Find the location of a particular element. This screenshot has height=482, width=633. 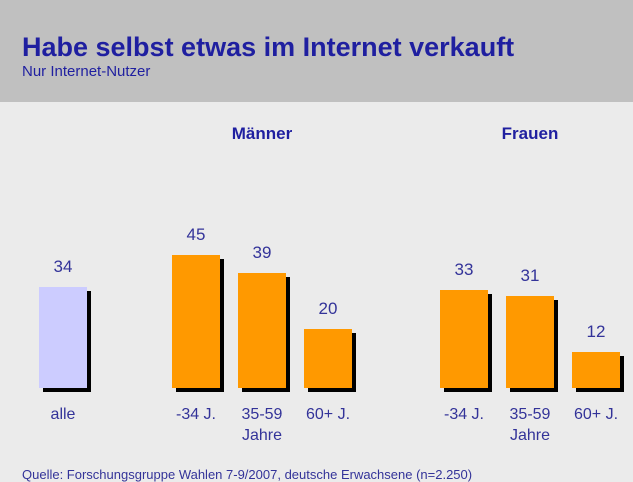

value-label: 31 is located at coordinates (530, 276).